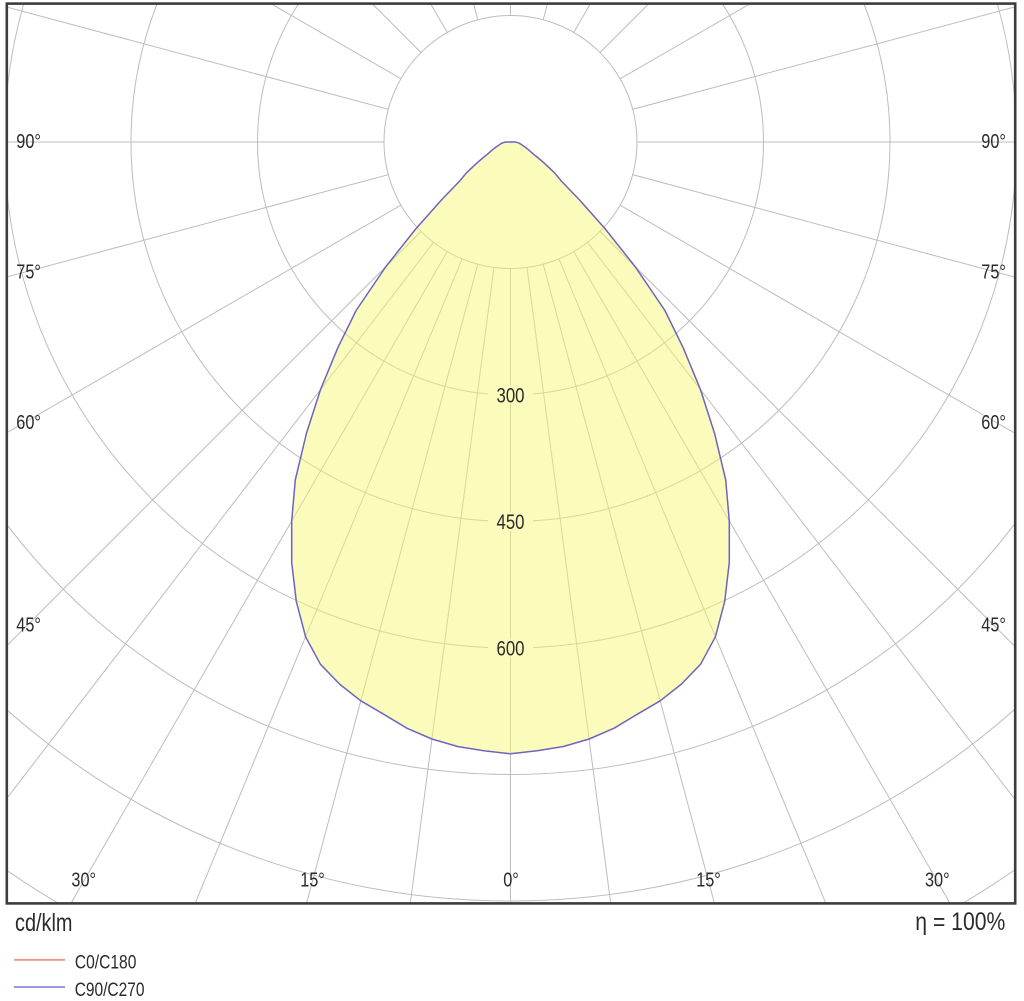 Image resolution: width=1024 pixels, height=1001 pixels. I want to click on svg-text: cd/klm, so click(44, 923).